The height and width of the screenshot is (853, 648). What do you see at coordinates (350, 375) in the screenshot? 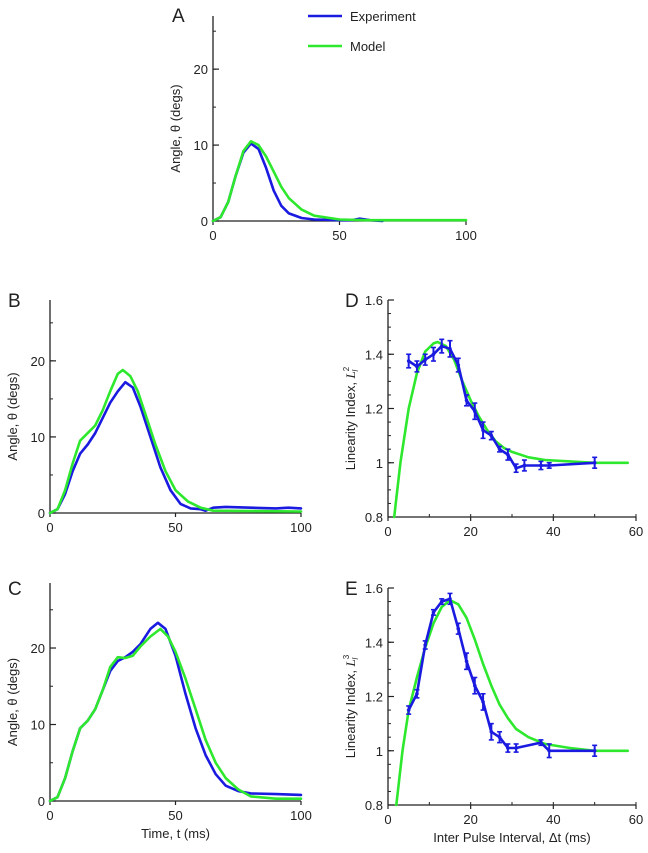
I see `y-axis-label-symbol: L` at bounding box center [350, 375].